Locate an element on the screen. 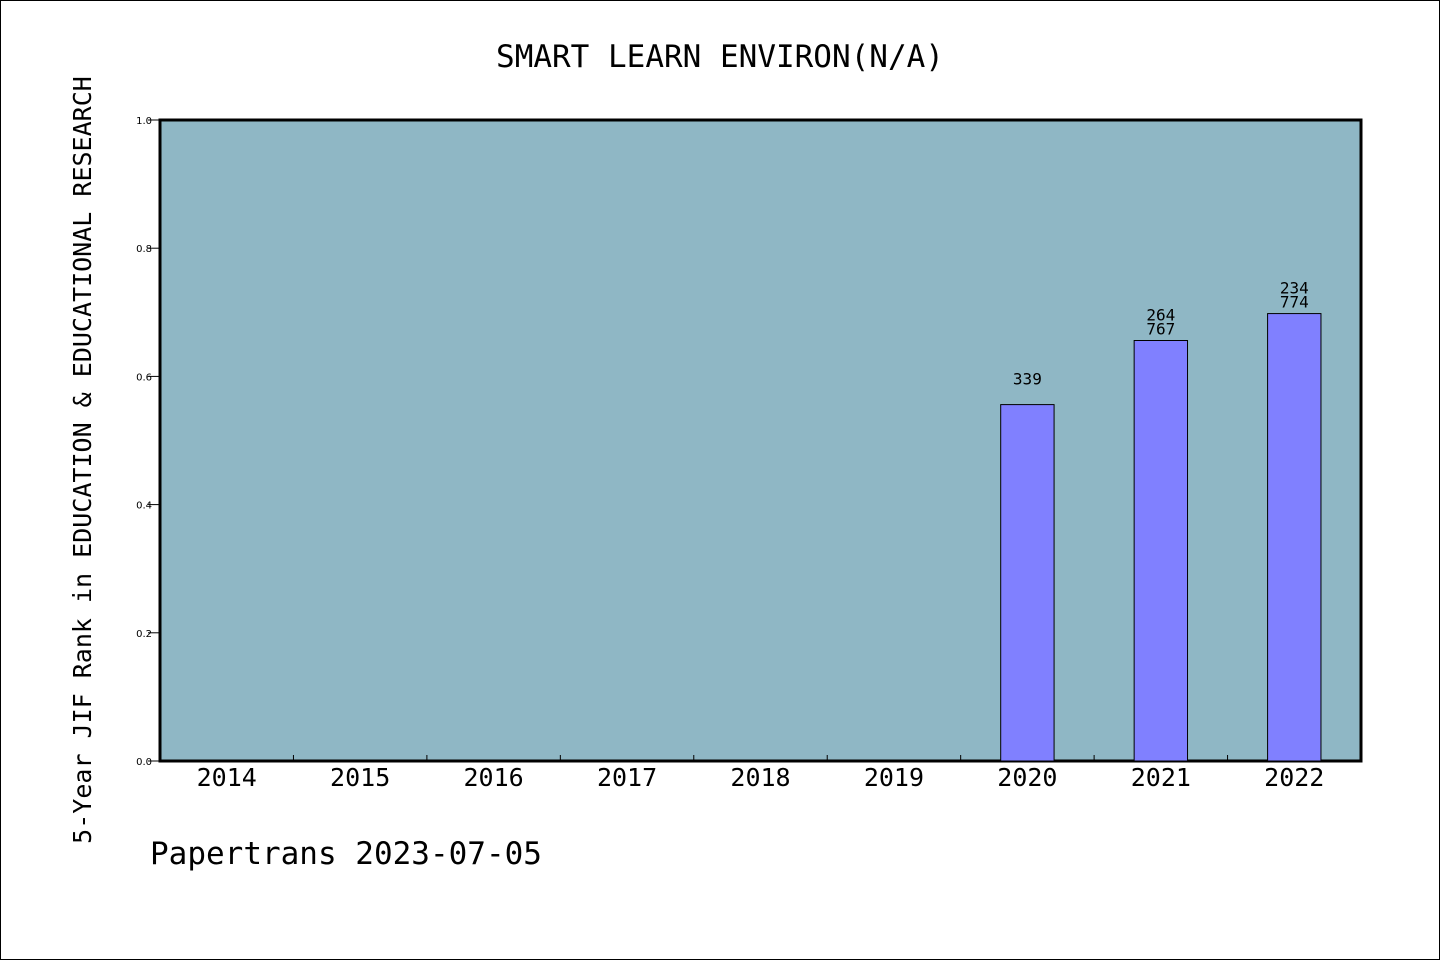 This screenshot has width=1440, height=960. bar-data-label: 339 is located at coordinates (1027, 379).